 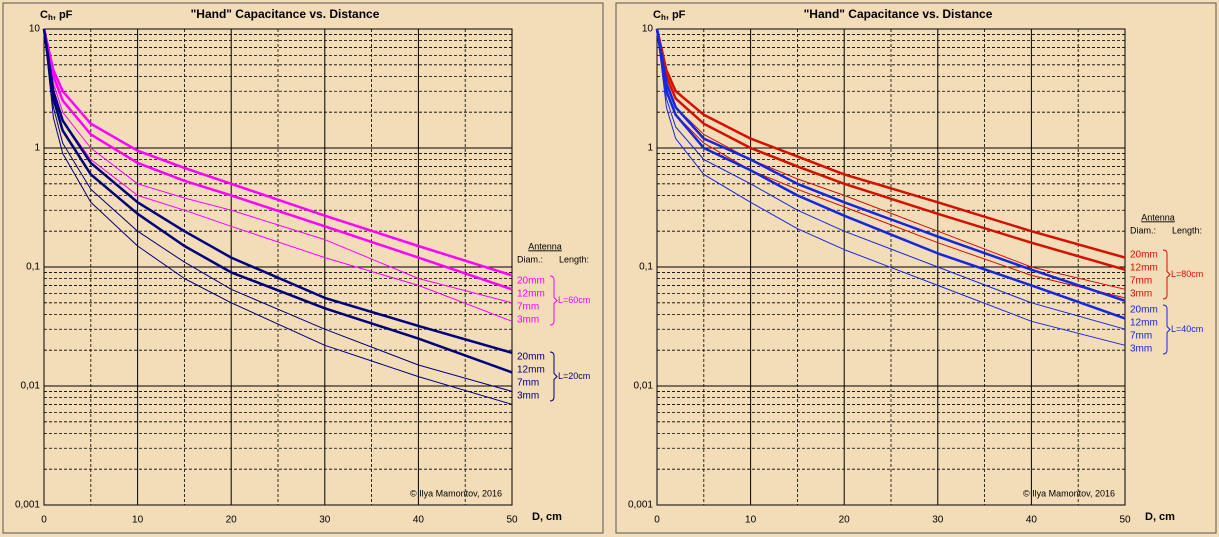 What do you see at coordinates (574, 300) in the screenshot?
I see `legend-group-label: L=60cm` at bounding box center [574, 300].